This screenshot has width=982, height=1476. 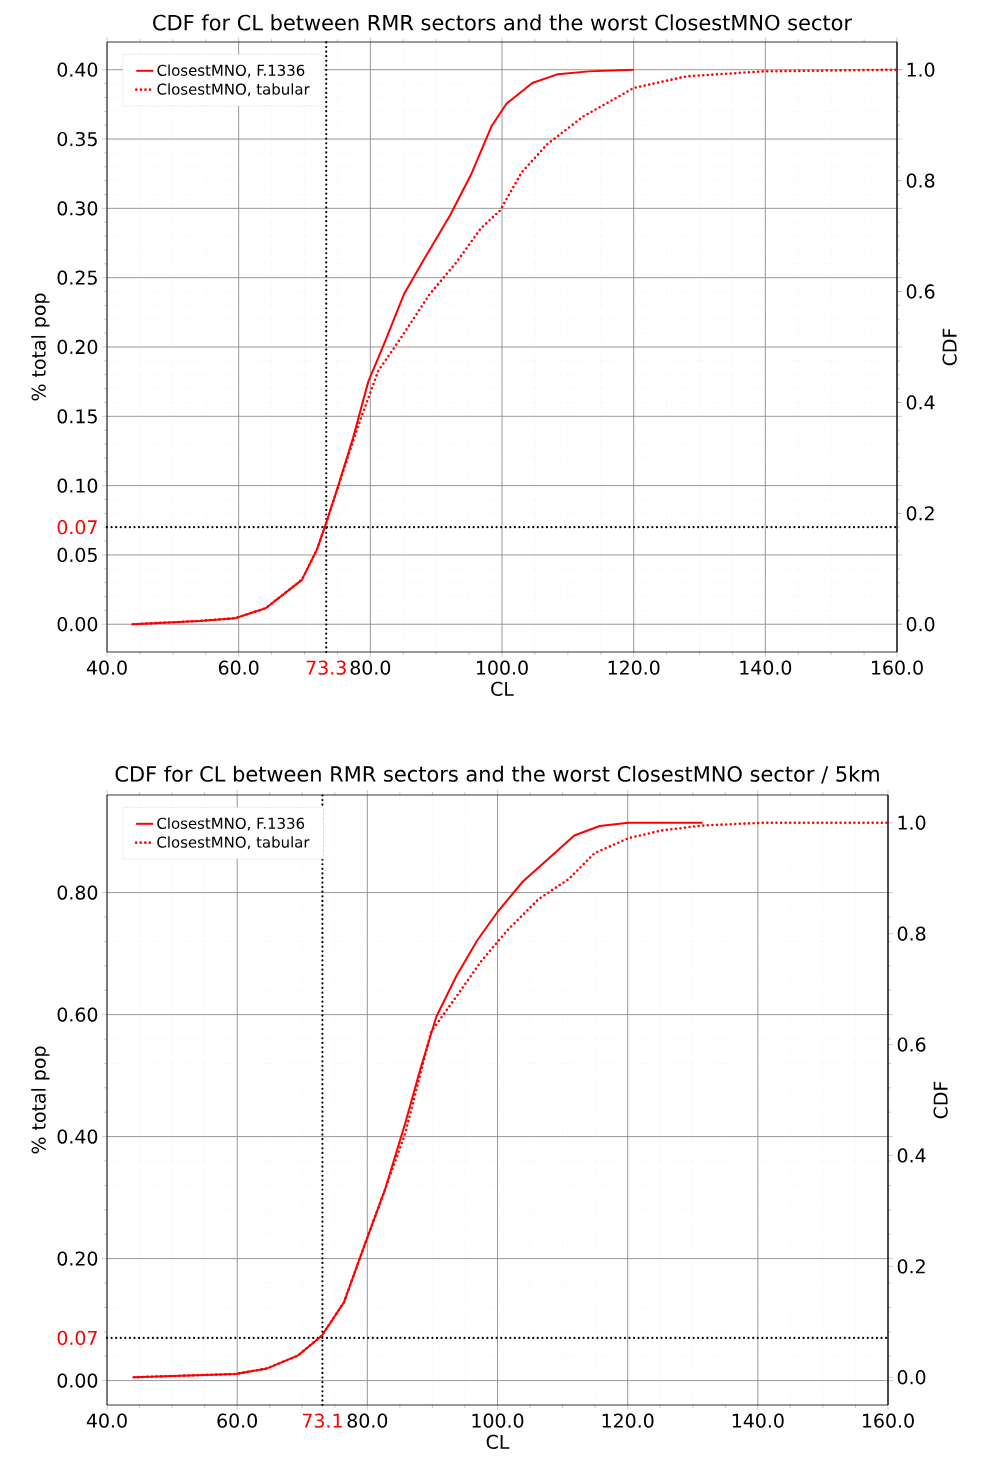 What do you see at coordinates (77, 208) in the screenshot?
I see `y-tick-label: 0.30` at bounding box center [77, 208].